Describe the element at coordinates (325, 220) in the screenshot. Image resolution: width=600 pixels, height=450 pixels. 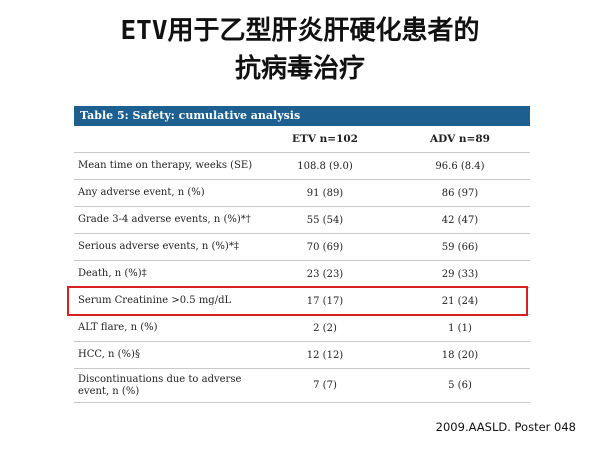
I see `row-etv-value: 55 (54)` at that location.